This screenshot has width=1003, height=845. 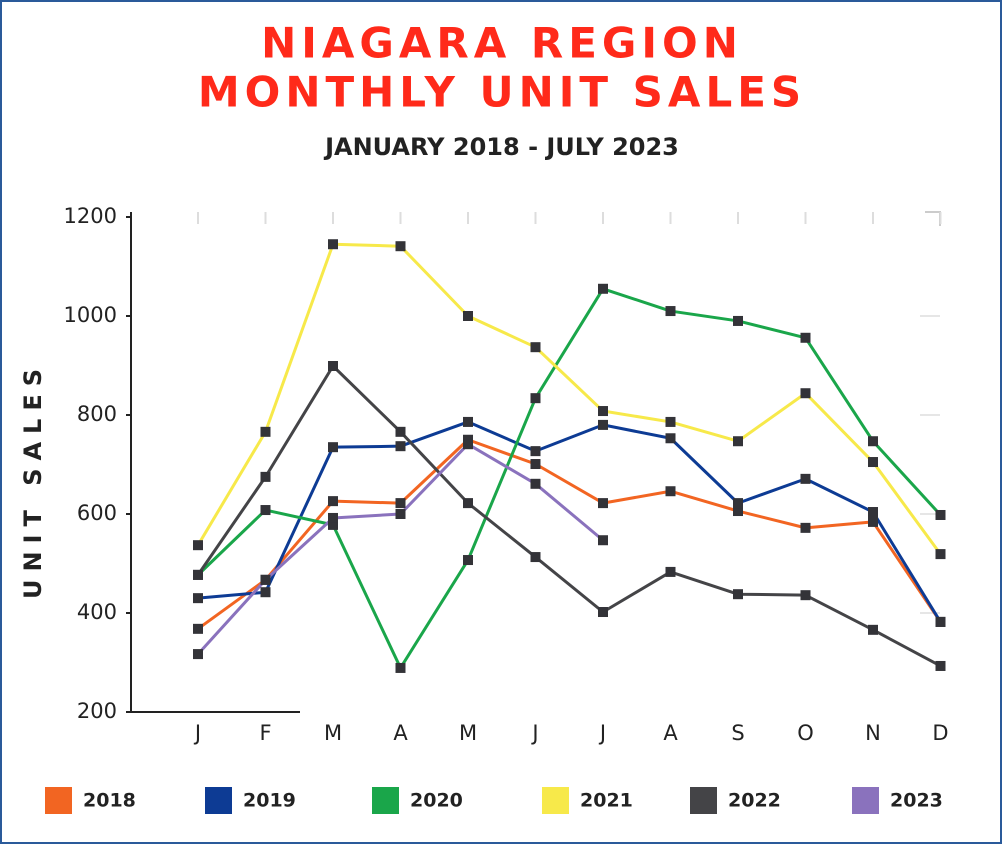 I want to click on y-tick-label: 1200, so click(x=90, y=216).